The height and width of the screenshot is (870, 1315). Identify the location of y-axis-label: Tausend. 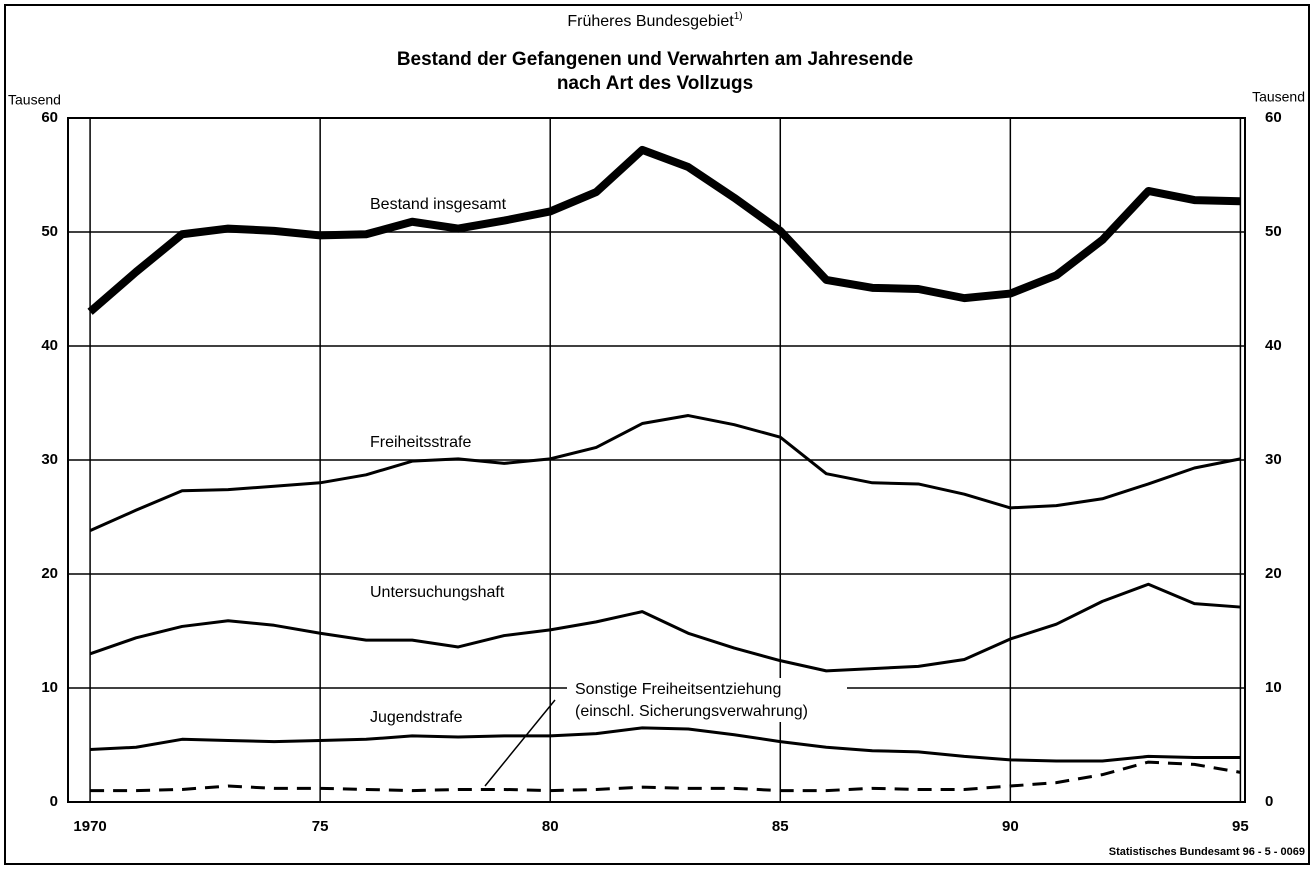
(34, 100).